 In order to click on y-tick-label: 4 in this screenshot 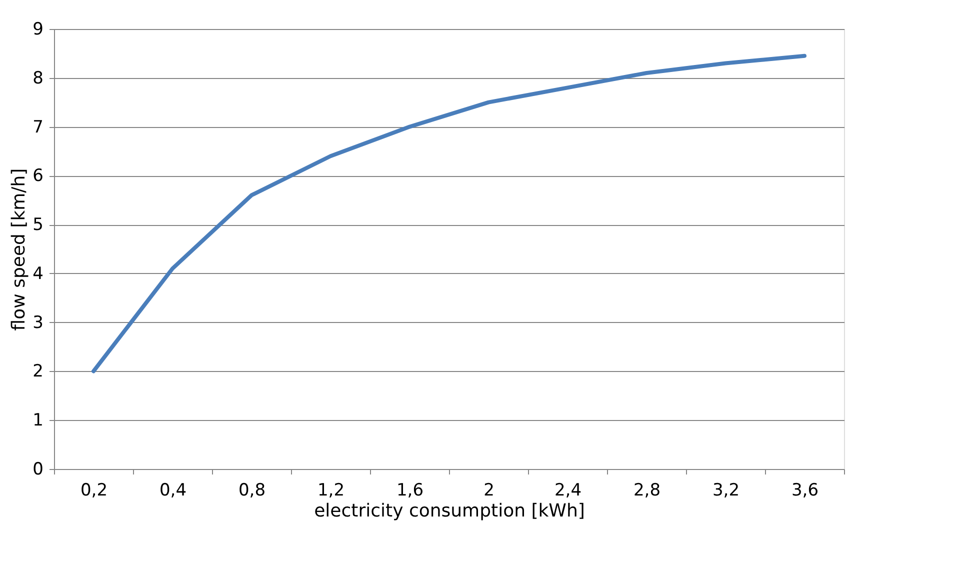, I will do `click(38, 274)`.